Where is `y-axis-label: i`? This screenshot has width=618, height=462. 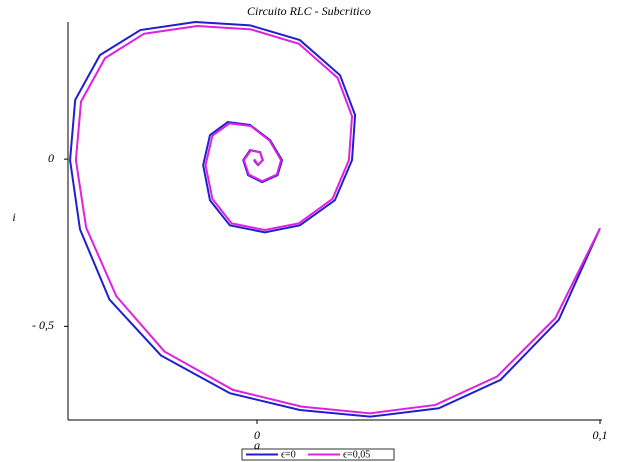
y-axis-label: i is located at coordinates (13, 217).